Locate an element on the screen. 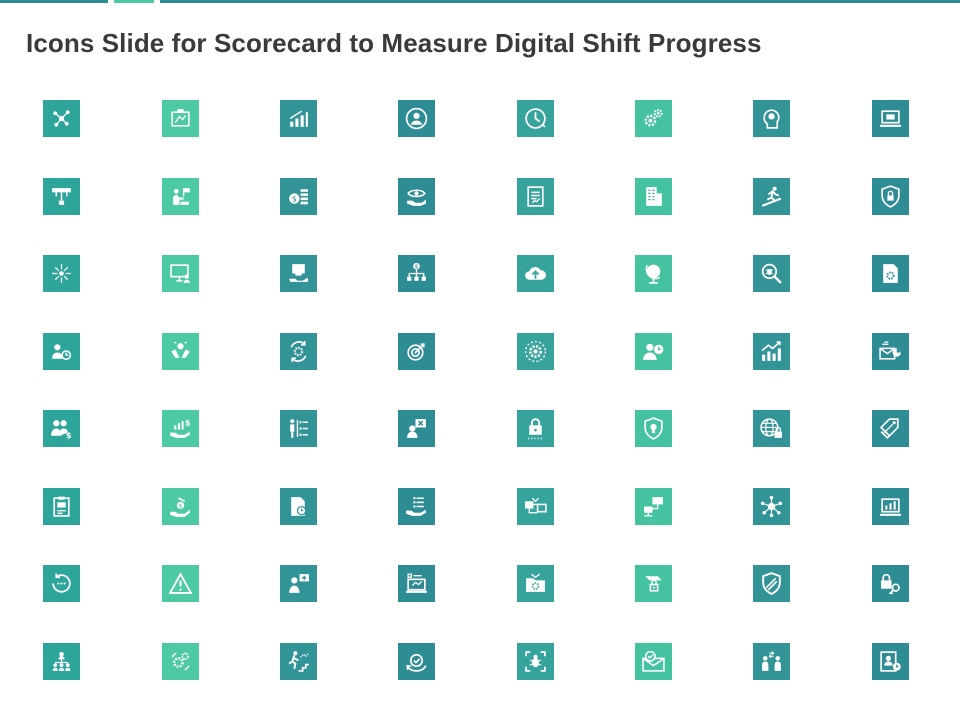 The image size is (960, 720). rotate-check-icon is located at coordinates (416, 662).